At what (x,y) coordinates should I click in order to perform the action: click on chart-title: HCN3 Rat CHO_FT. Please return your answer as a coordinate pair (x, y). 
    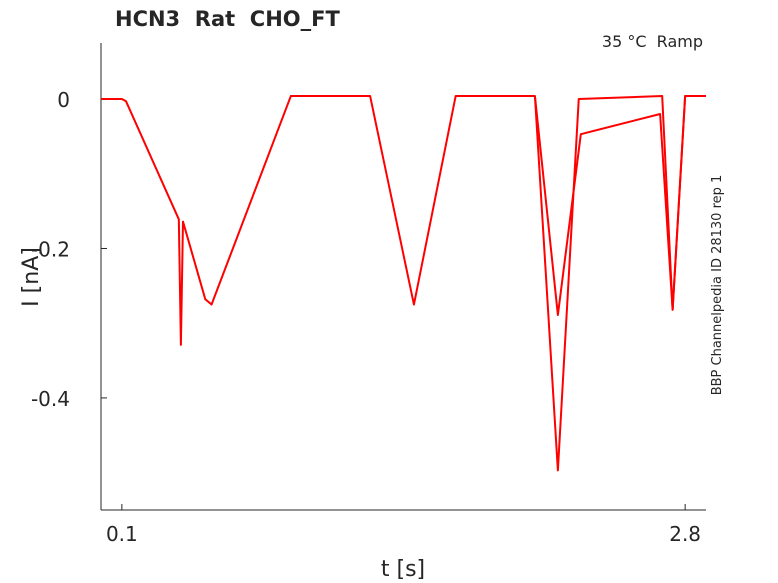
    Looking at the image, I should click on (227, 19).